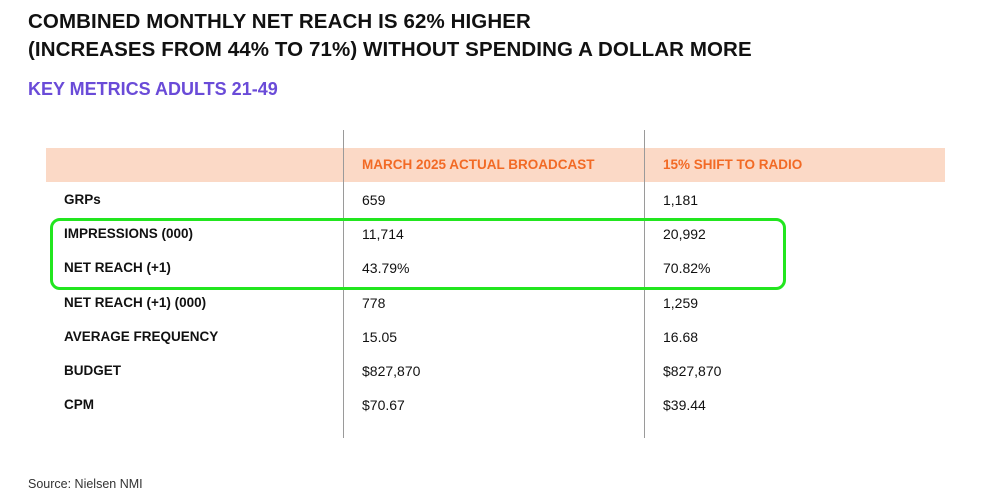 Image resolution: width=985 pixels, height=501 pixels. Describe the element at coordinates (492, 337) in the screenshot. I see `table-row: AVERAGE FREQUENCY 15.05 16.68` at that location.